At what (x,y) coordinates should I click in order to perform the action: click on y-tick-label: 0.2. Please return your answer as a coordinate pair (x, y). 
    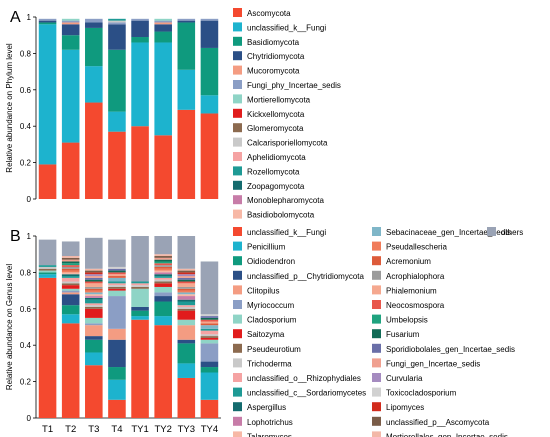
    Looking at the image, I should click on (26, 163).